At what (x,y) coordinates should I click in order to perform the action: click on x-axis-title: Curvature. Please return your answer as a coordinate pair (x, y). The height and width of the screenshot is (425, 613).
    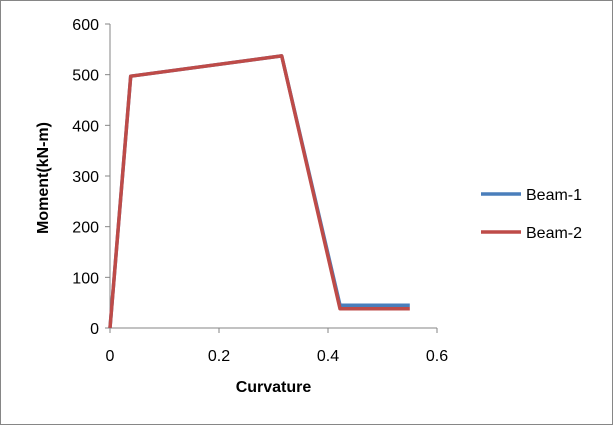
    Looking at the image, I should click on (274, 387).